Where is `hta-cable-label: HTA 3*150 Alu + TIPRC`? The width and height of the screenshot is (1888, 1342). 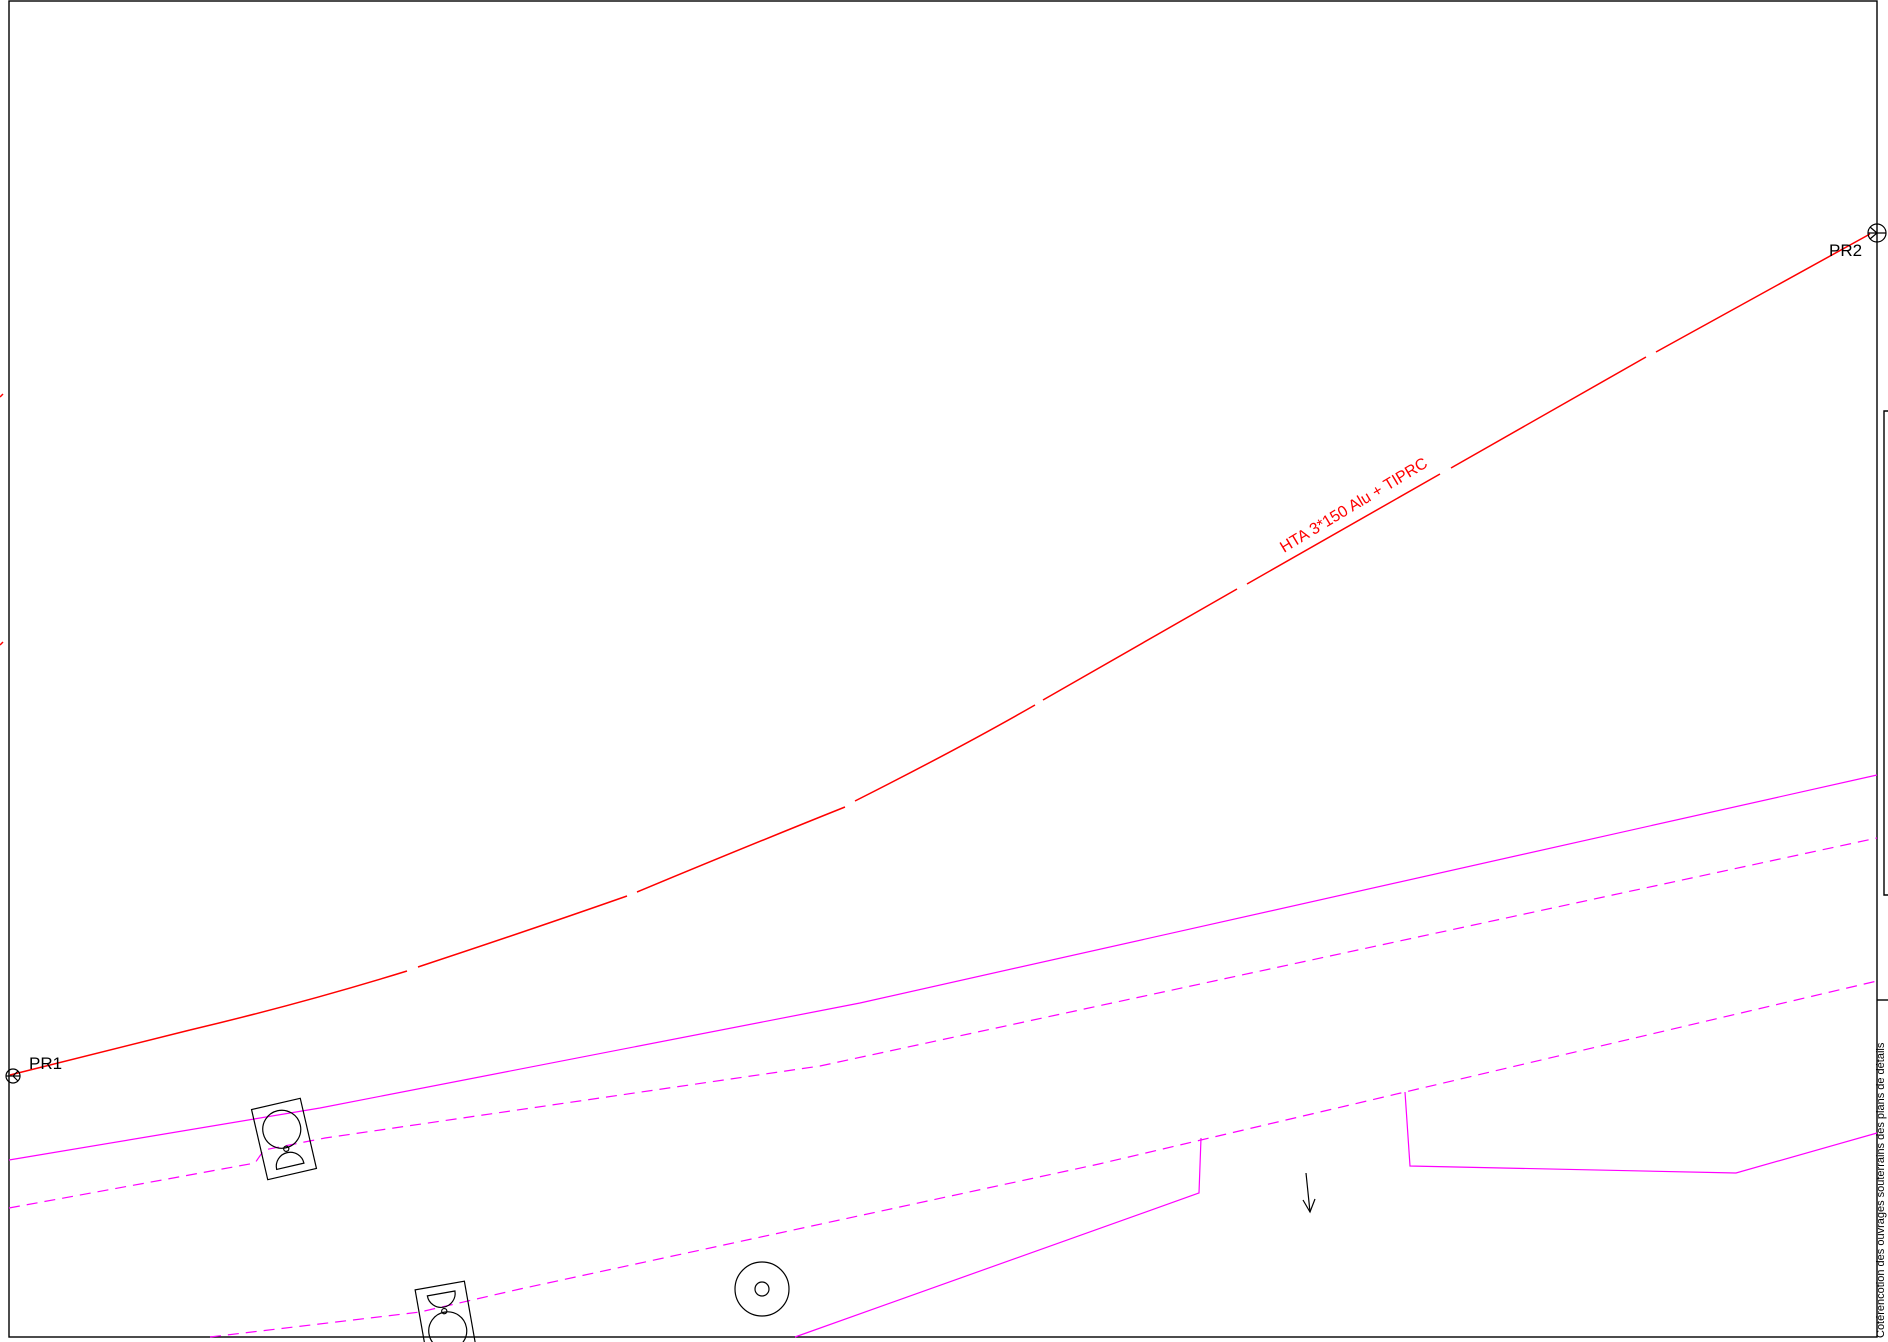 hta-cable-label: HTA 3*150 Alu + TIPRC is located at coordinates (1353, 506).